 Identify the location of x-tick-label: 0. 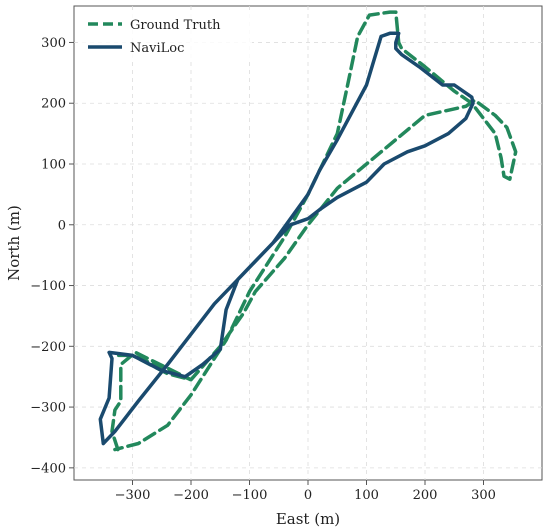
(308, 495).